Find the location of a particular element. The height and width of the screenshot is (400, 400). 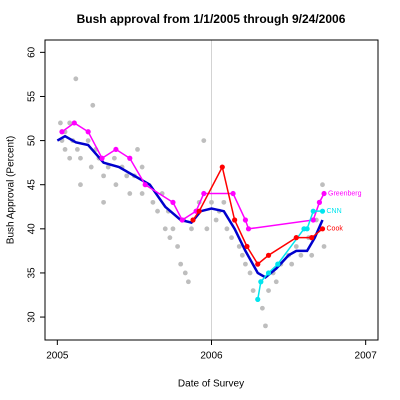

x-tick-label: 2005 is located at coordinates (57, 356).